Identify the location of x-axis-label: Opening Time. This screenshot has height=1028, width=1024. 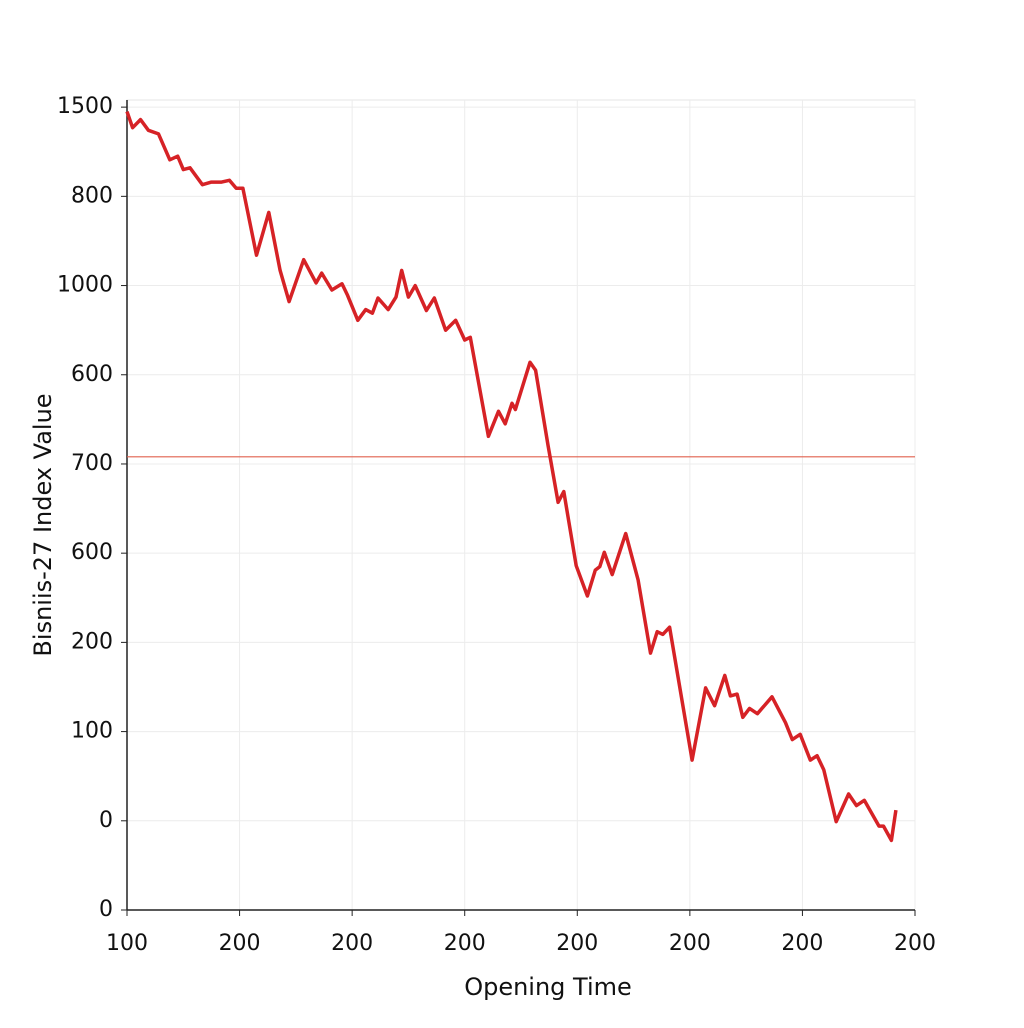
(548, 987).